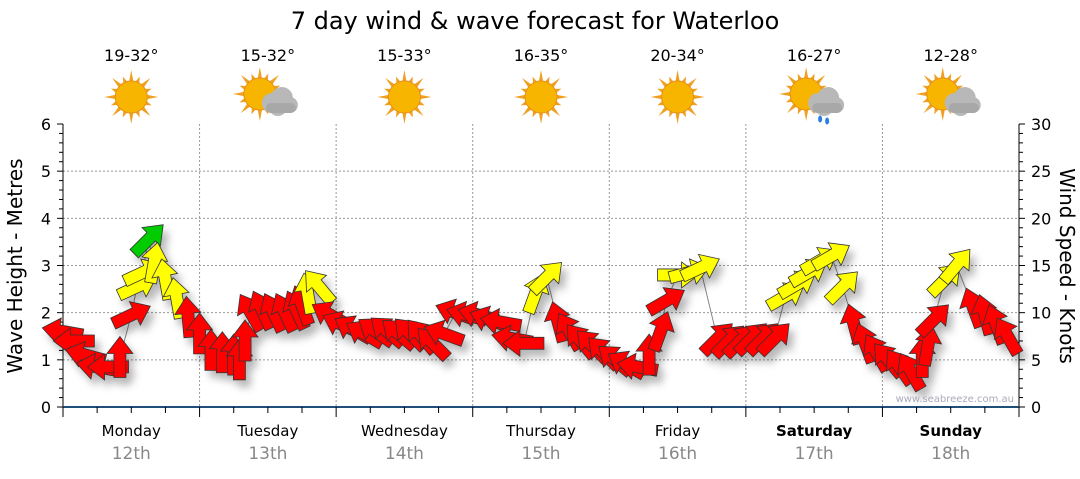 The height and width of the screenshot is (479, 1080). I want to click on day-name: Thursday, so click(540, 431).